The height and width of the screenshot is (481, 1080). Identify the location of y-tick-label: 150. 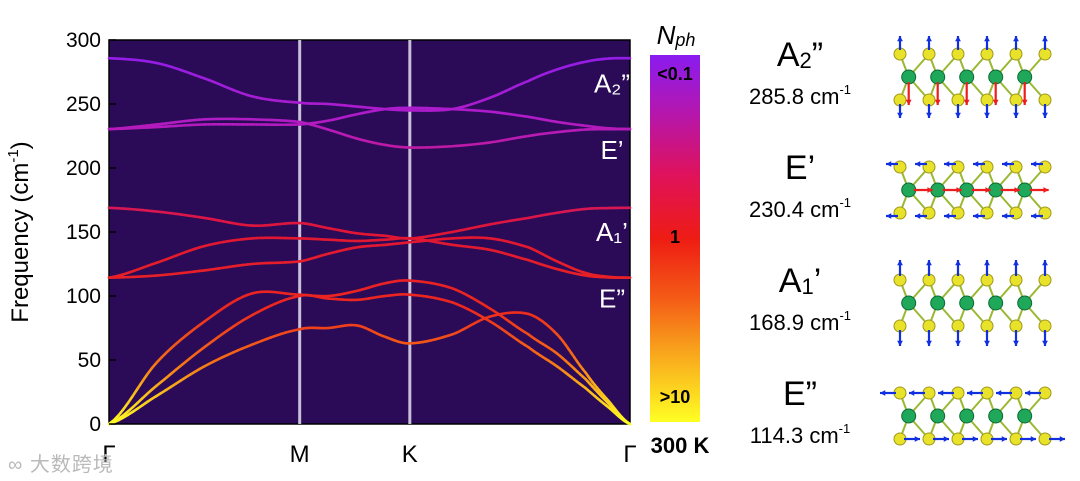
(83, 232).